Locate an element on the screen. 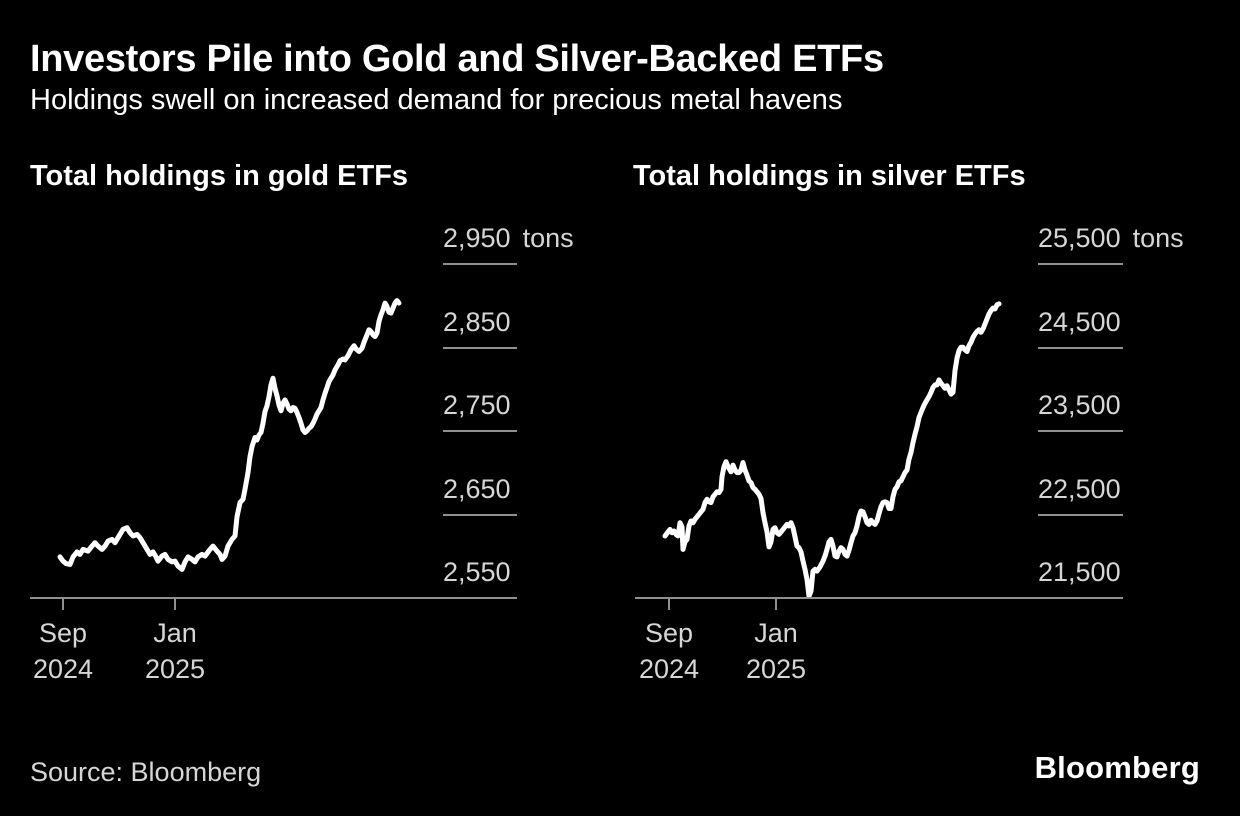 The height and width of the screenshot is (816, 1240). gold-y-axis-tick-label: 2,850 is located at coordinates (477, 322).